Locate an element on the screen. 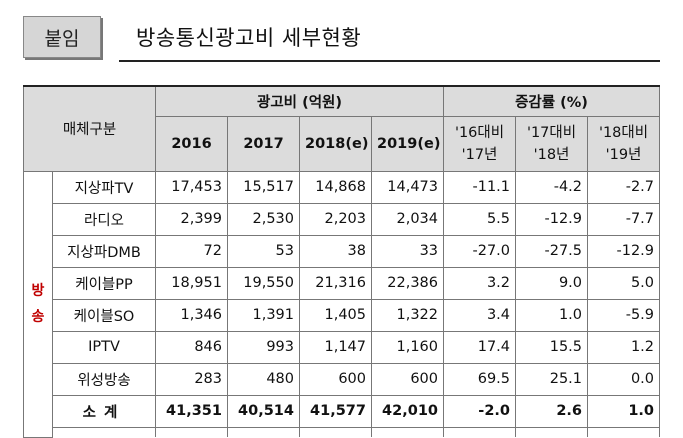 The height and width of the screenshot is (438, 683). ad-cost-cell: 846 is located at coordinates (191, 347).